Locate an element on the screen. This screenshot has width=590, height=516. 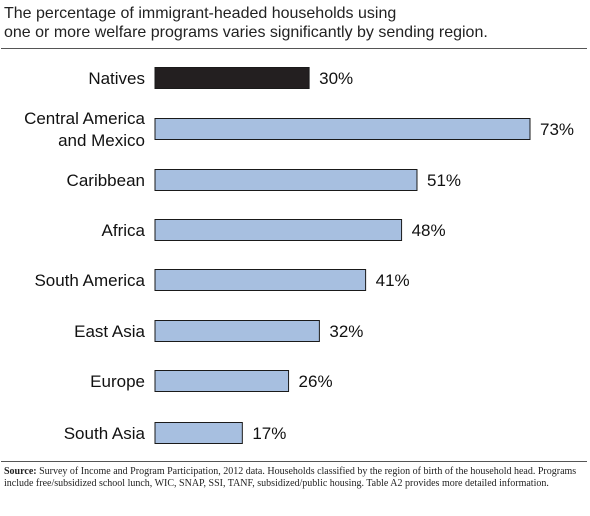
category-label-1: Central America and Mexico is located at coordinates (84, 129).